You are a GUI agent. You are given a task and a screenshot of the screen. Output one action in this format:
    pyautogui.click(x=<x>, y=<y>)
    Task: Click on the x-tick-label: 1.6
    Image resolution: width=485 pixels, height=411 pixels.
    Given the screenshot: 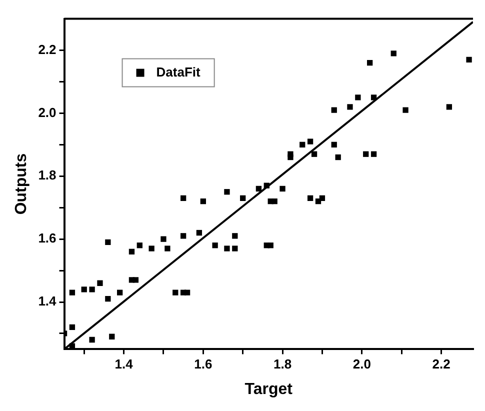 What is the action you would take?
    pyautogui.click(x=203, y=364)
    